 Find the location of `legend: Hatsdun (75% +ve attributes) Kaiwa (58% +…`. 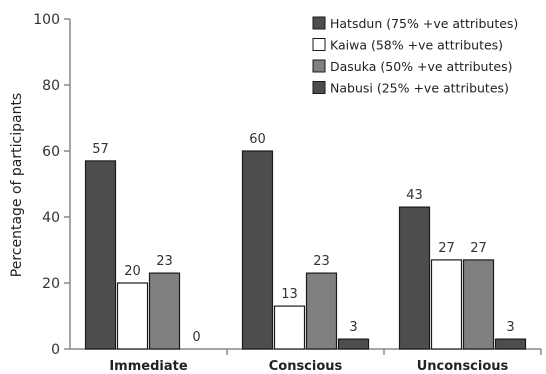

legend: Hatsdun (75% +ve attributes) Kaiwa (58% +… is located at coordinates (415, 56).